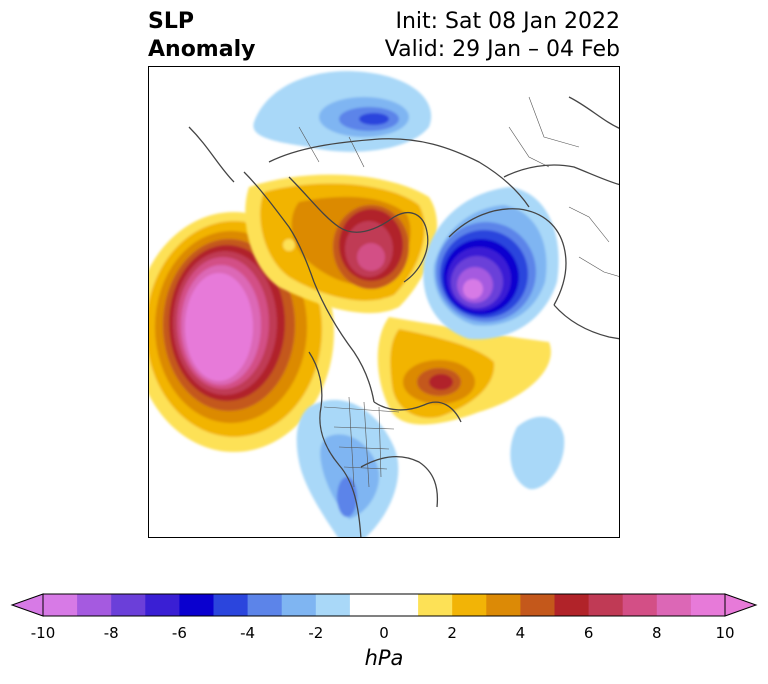 The image size is (768, 684). What do you see at coordinates (384, 658) in the screenshot?
I see `colorbar-label: hPa` at bounding box center [384, 658].